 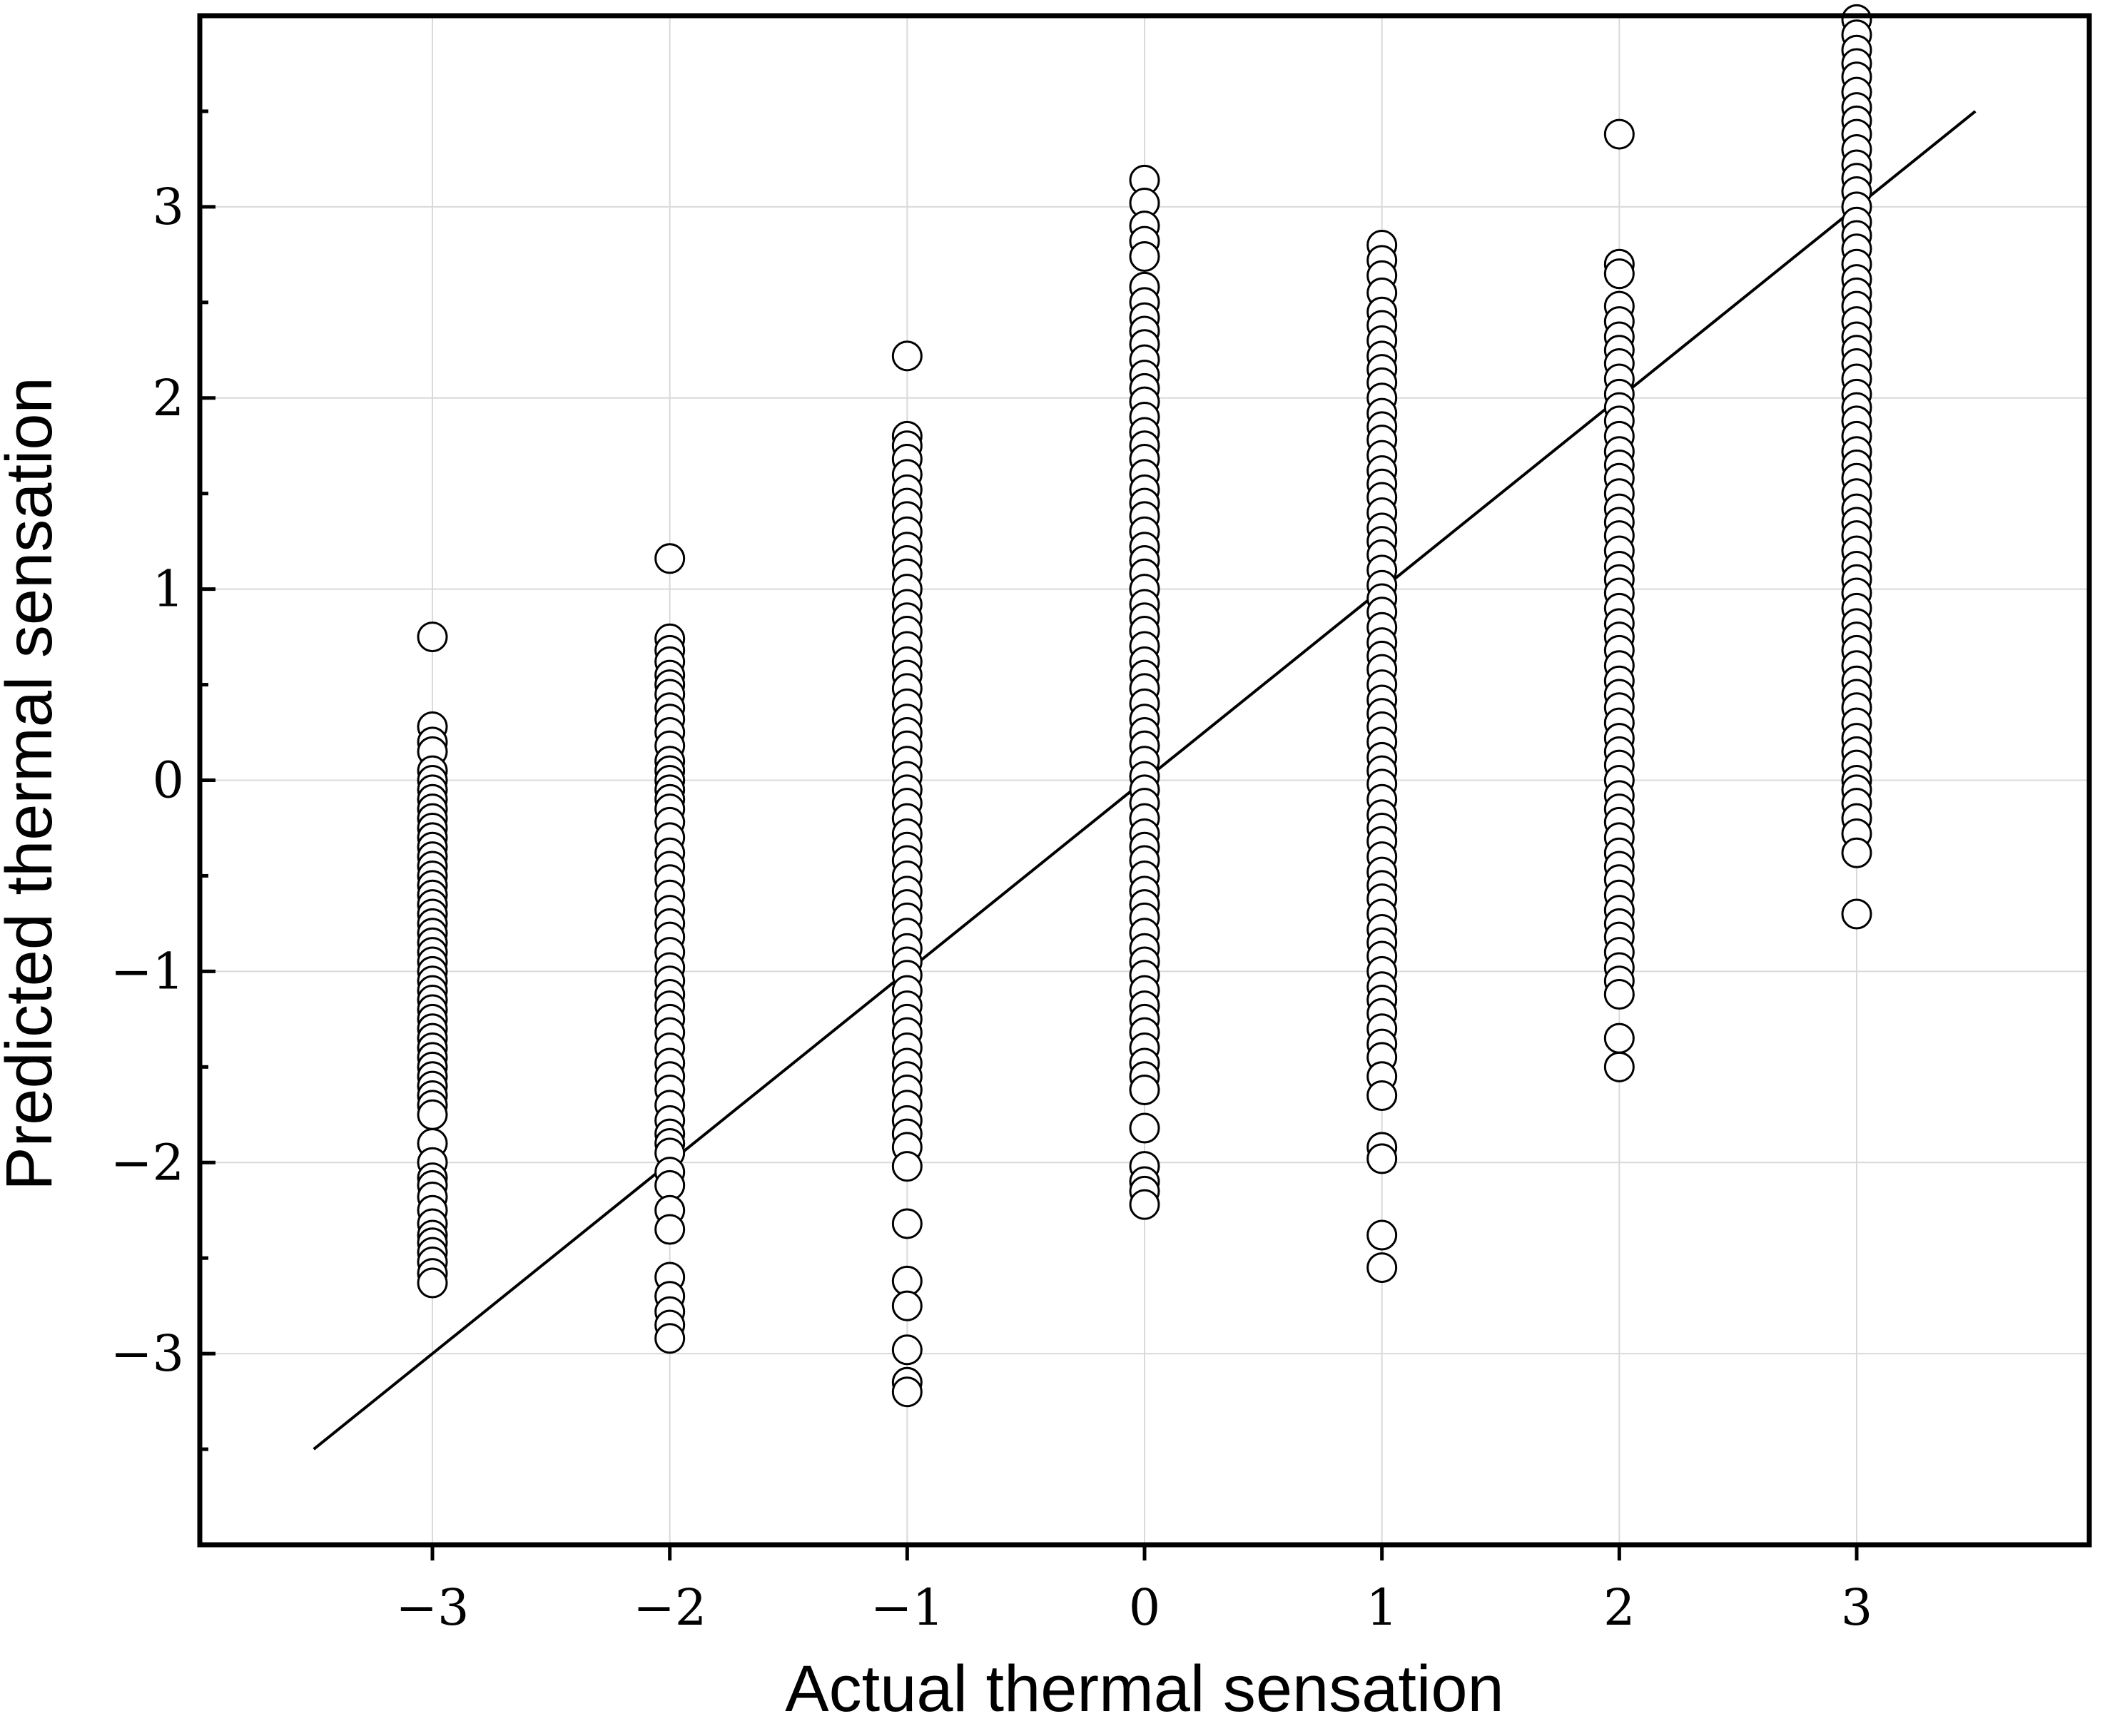 What do you see at coordinates (147, 780) in the screenshot?
I see `y-tick-labels: −3 −2 −1 0 1 2 3` at bounding box center [147, 780].